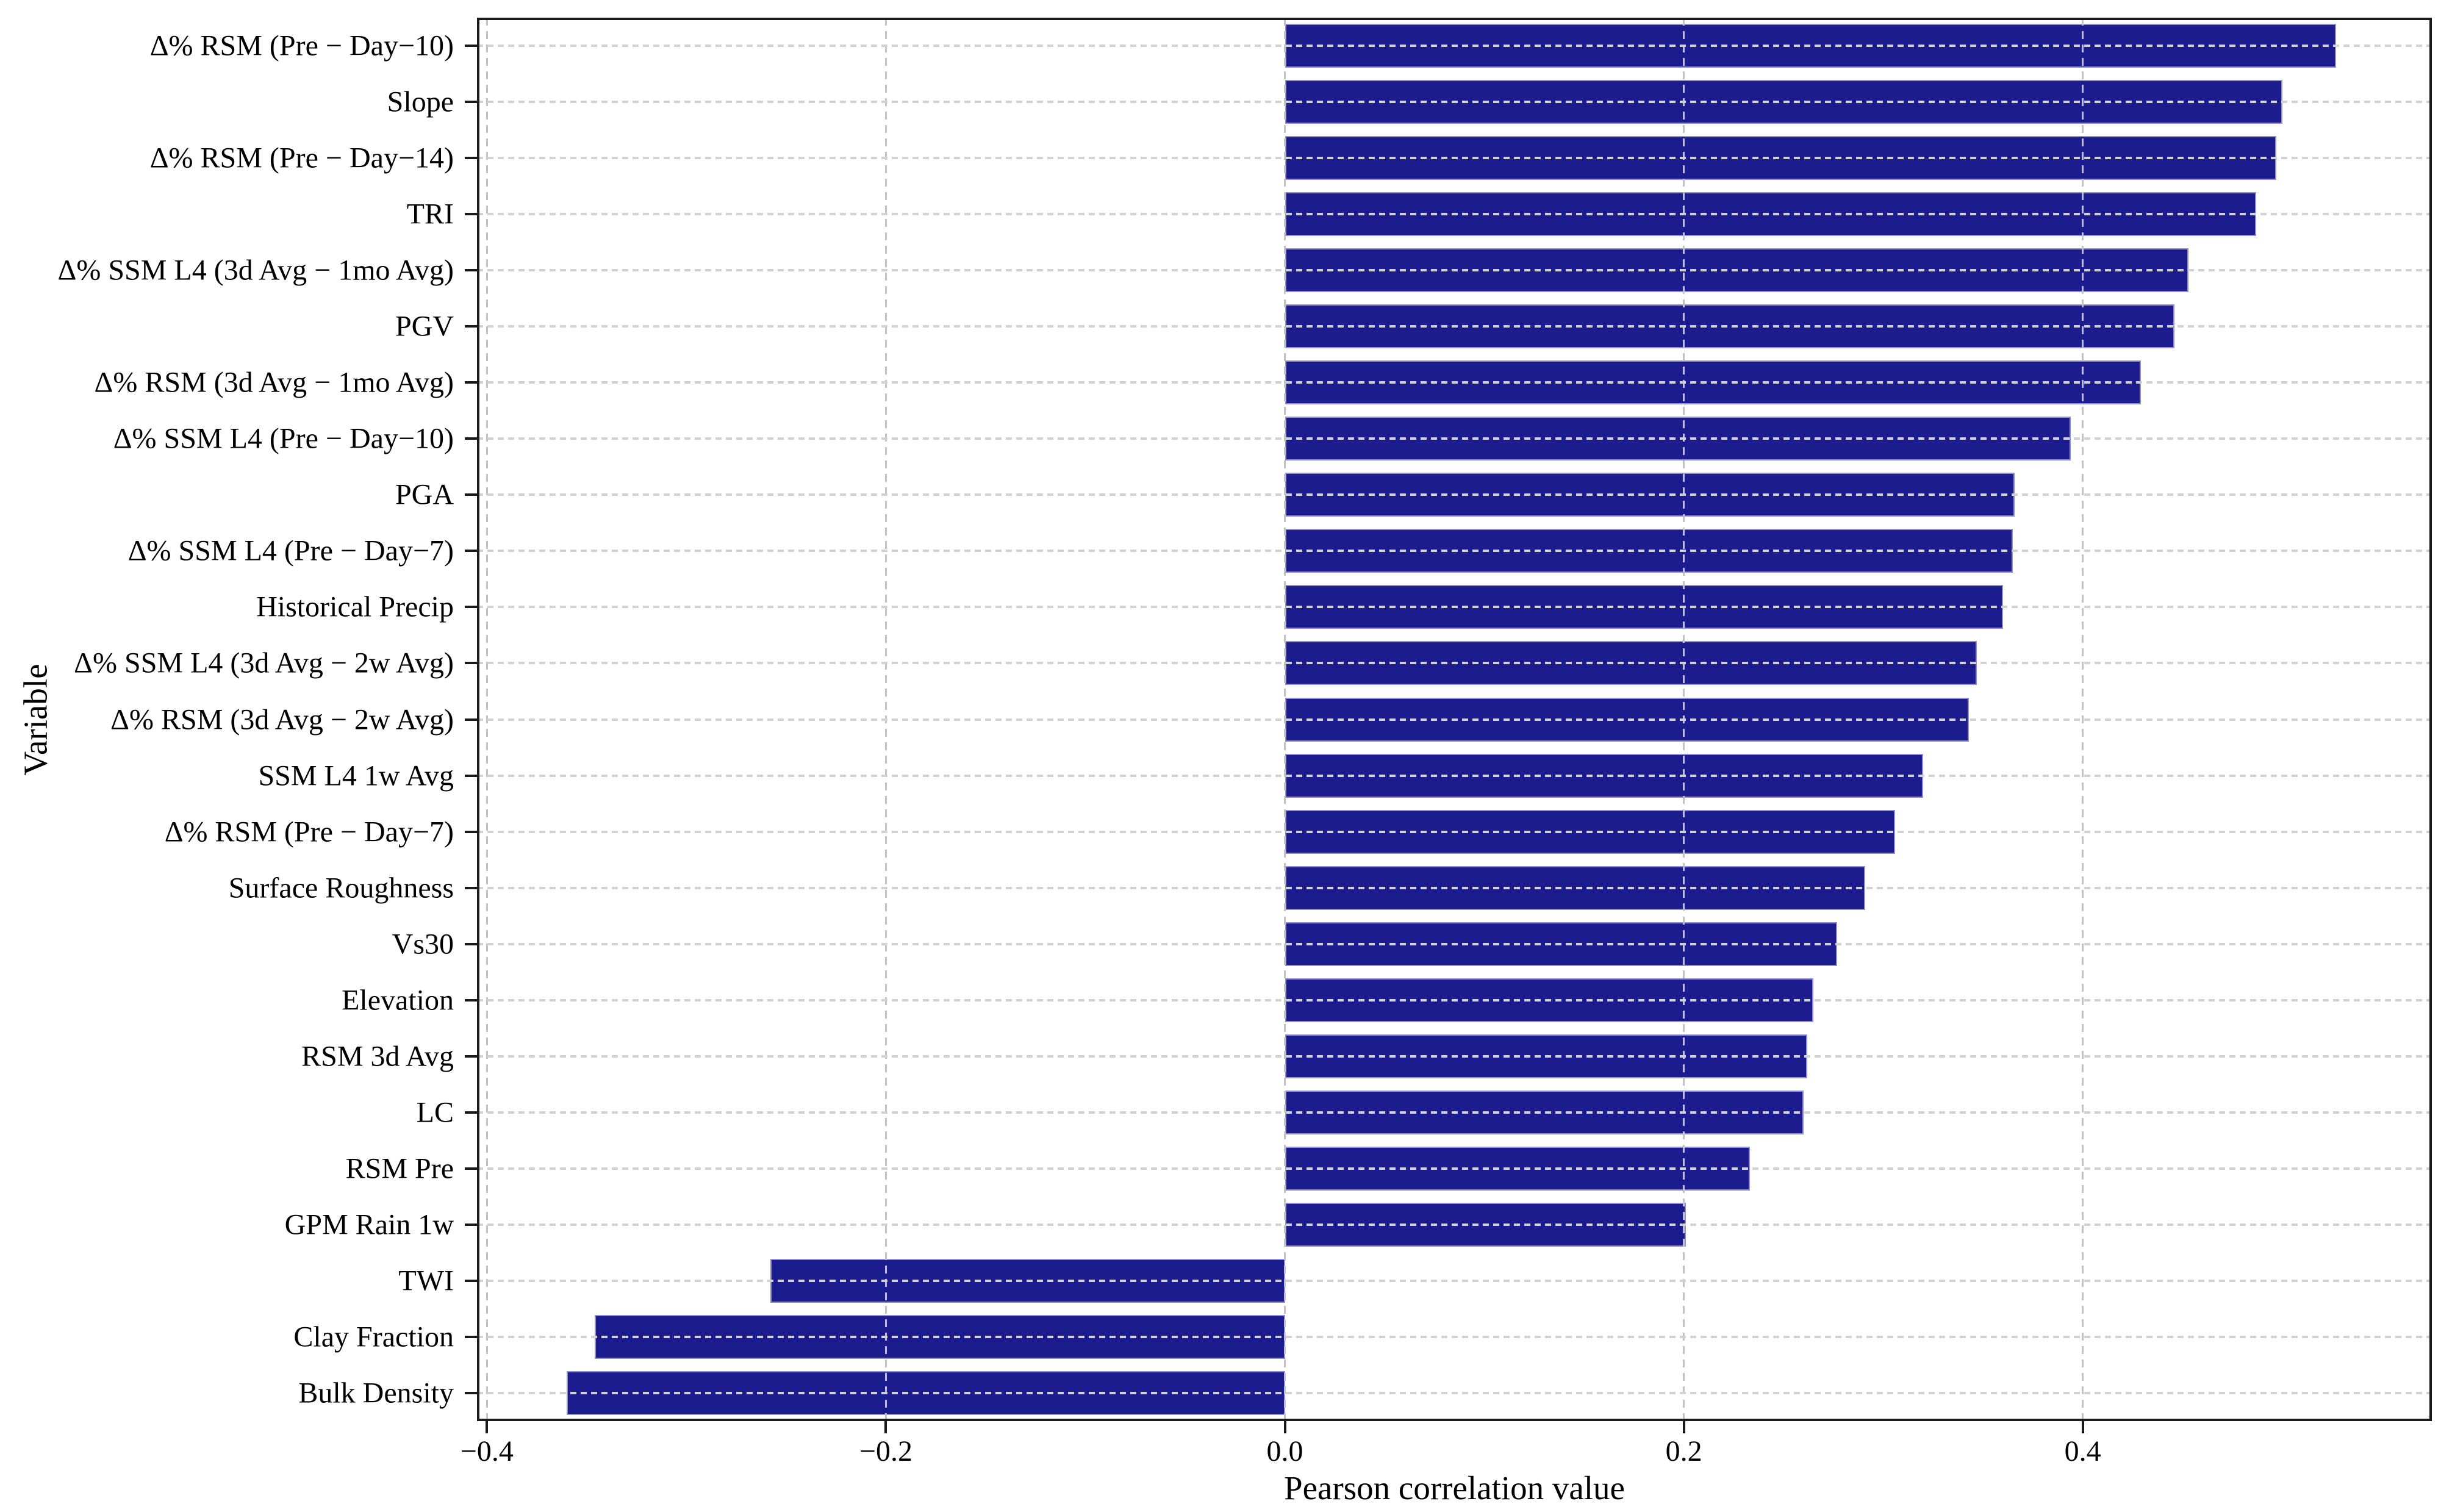  I want to click on y-tick-label: Bulk Density, so click(376, 1393).